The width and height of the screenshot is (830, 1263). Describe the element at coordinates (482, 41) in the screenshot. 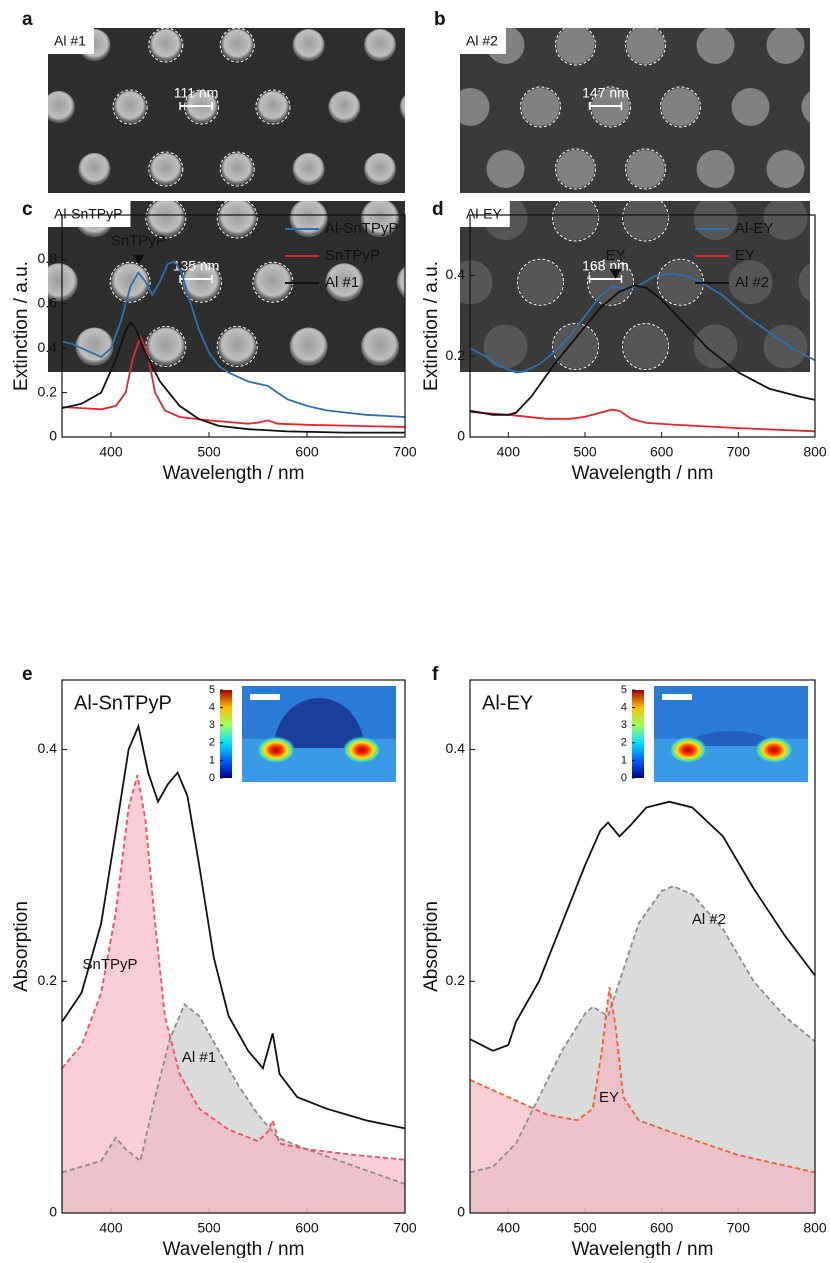

I see `image-label: Al #2` at that location.